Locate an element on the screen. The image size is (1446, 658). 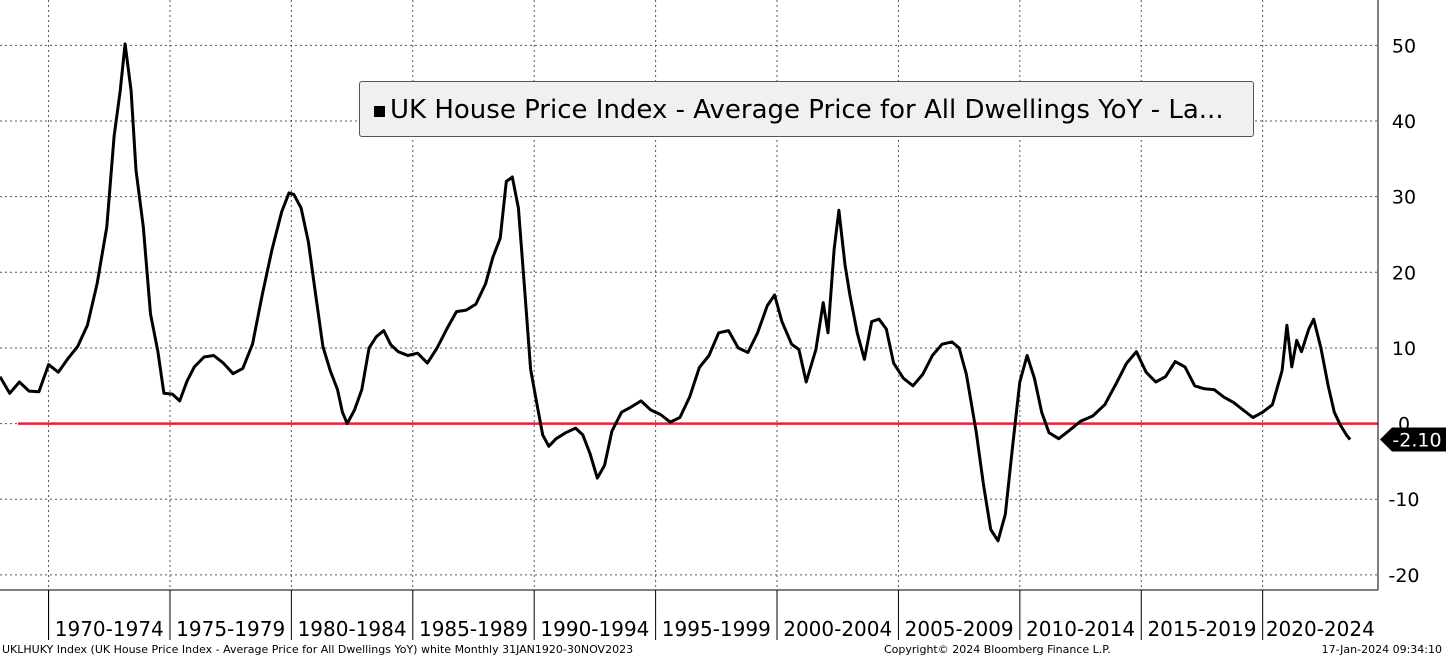
legend-swatch is located at coordinates (379, 111).